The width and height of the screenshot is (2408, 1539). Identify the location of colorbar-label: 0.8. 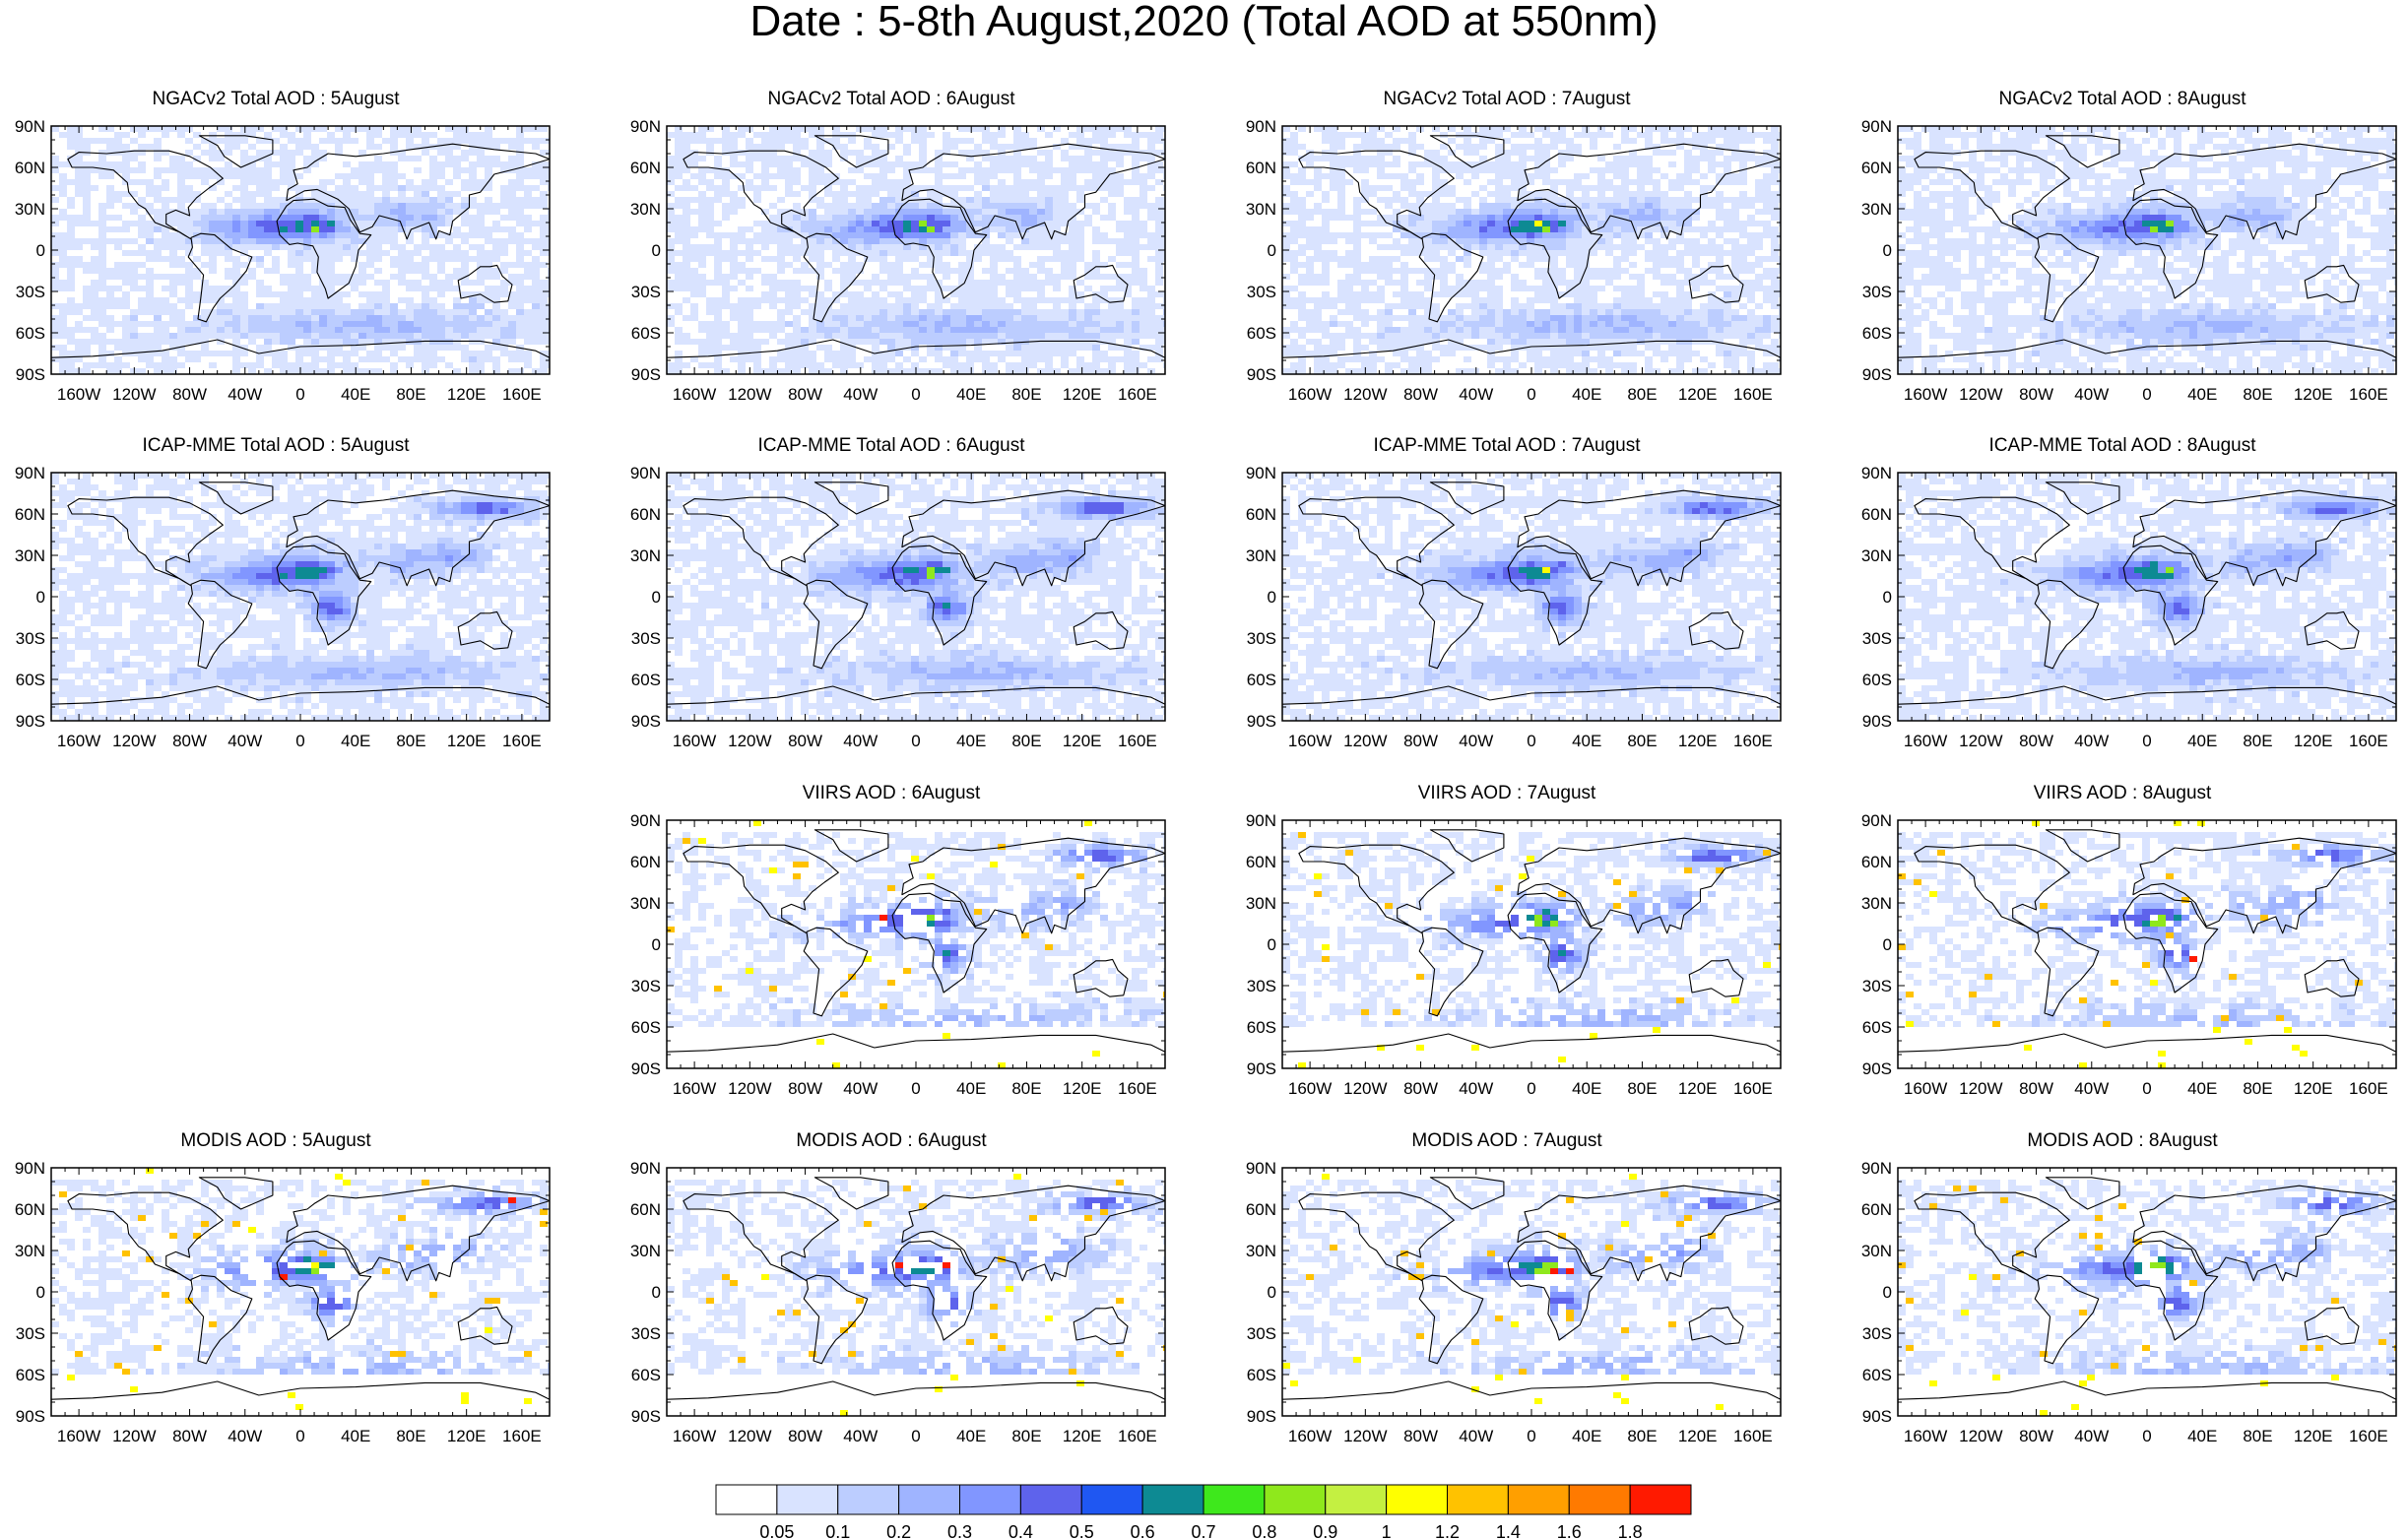
(1264, 1531).